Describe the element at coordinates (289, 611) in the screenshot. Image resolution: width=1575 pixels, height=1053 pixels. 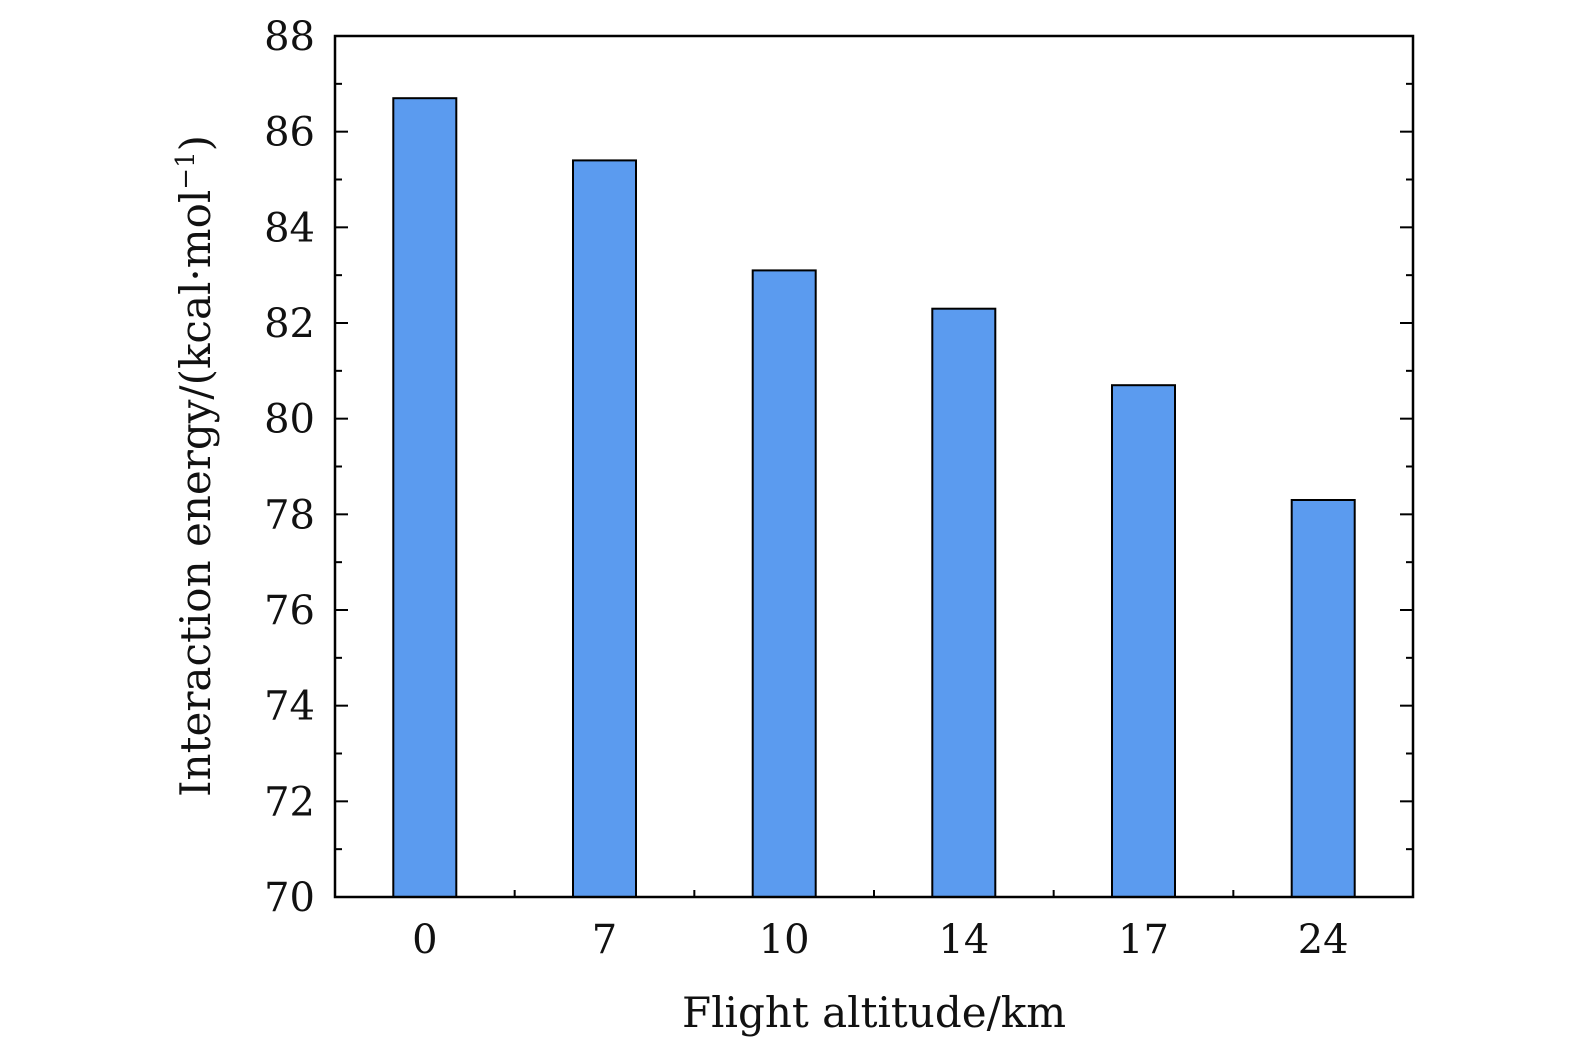
I see `y-tick-label: 76` at that location.